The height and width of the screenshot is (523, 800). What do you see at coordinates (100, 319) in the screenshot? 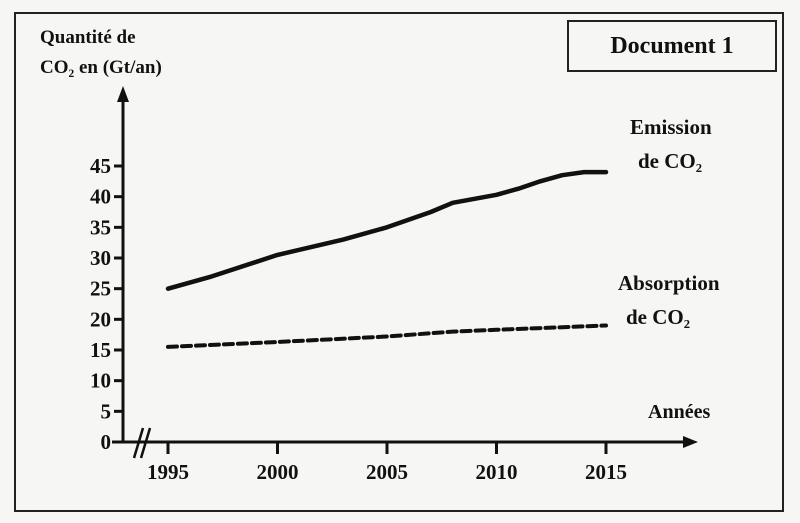
I see `y-tick-label: 20` at bounding box center [100, 319].